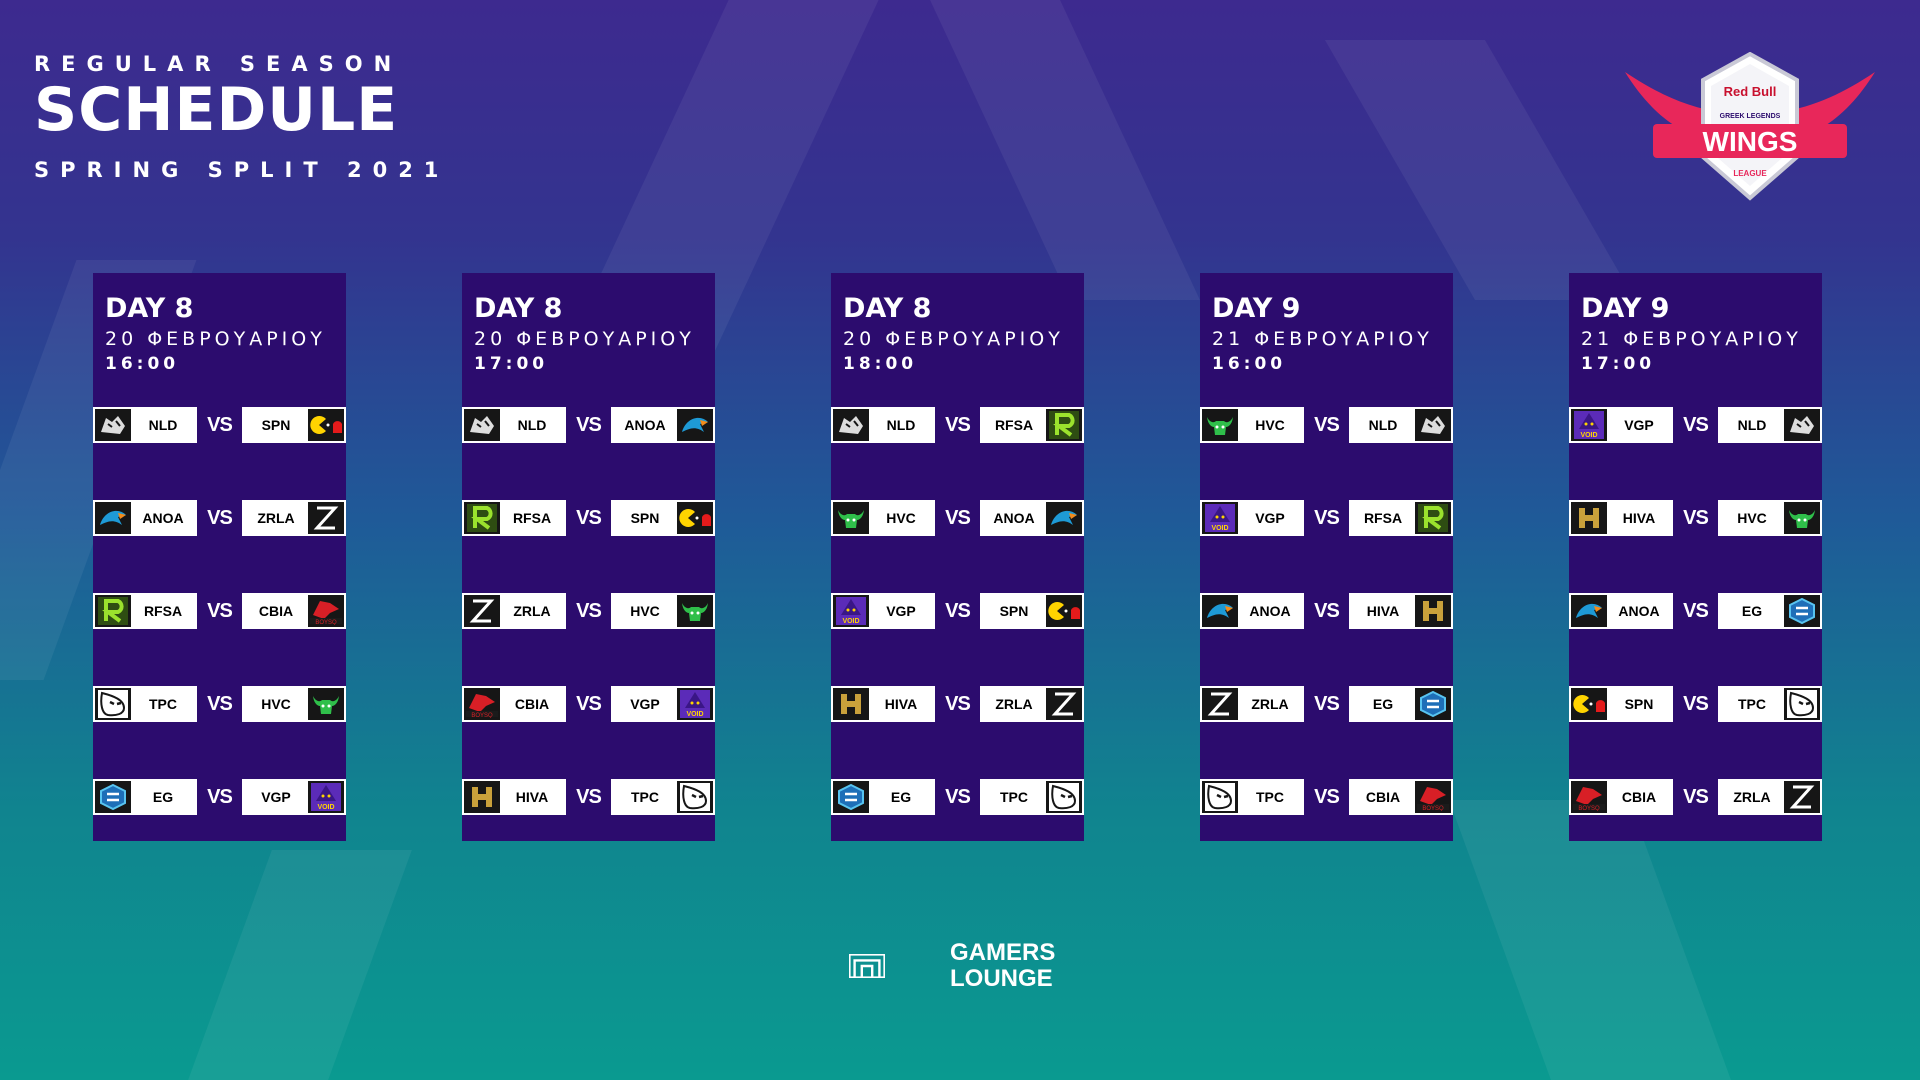 This screenshot has width=1920, height=1080. I want to click on bg-shape, so click(1065, 150).